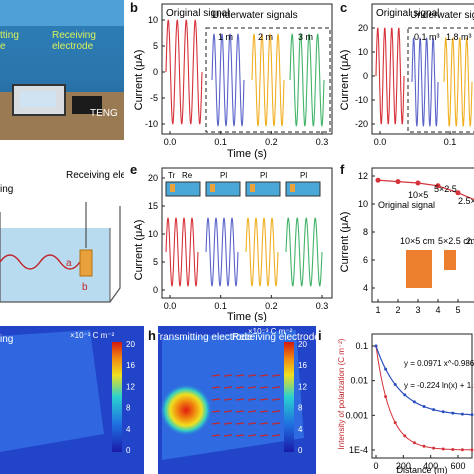 The width and height of the screenshot is (474, 474). I want to click on chart-c-underwater-label: Underwater signals, so click(442, 15).